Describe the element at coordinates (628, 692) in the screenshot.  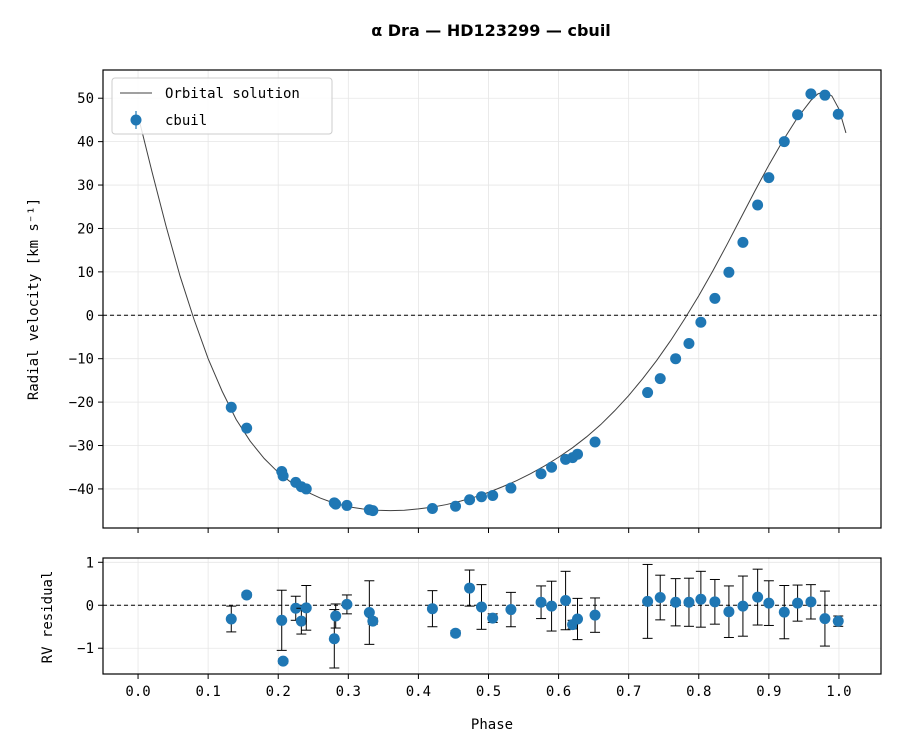
I see `residual-xtick-label-7: 0.7` at that location.